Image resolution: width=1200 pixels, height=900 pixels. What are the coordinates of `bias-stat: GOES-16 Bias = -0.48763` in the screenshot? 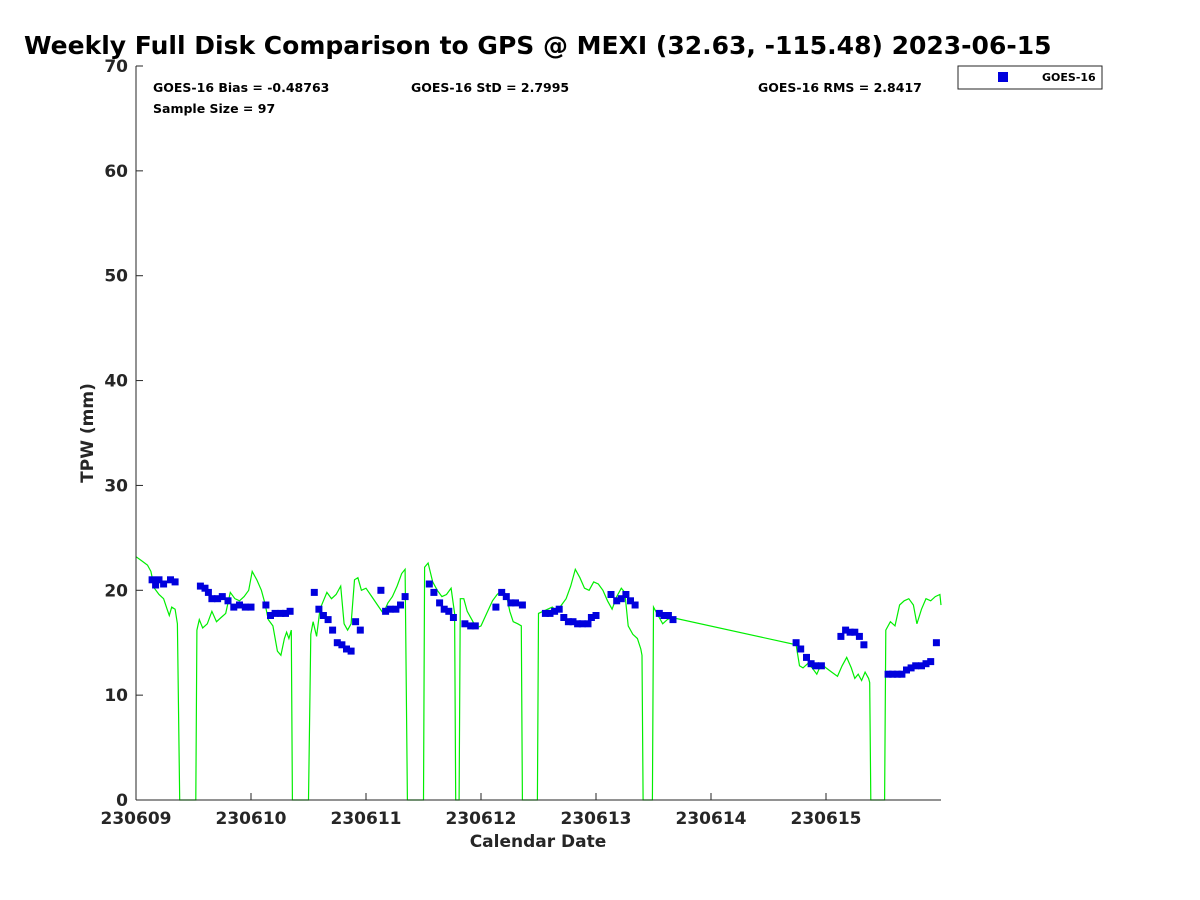 It's located at (241, 87).